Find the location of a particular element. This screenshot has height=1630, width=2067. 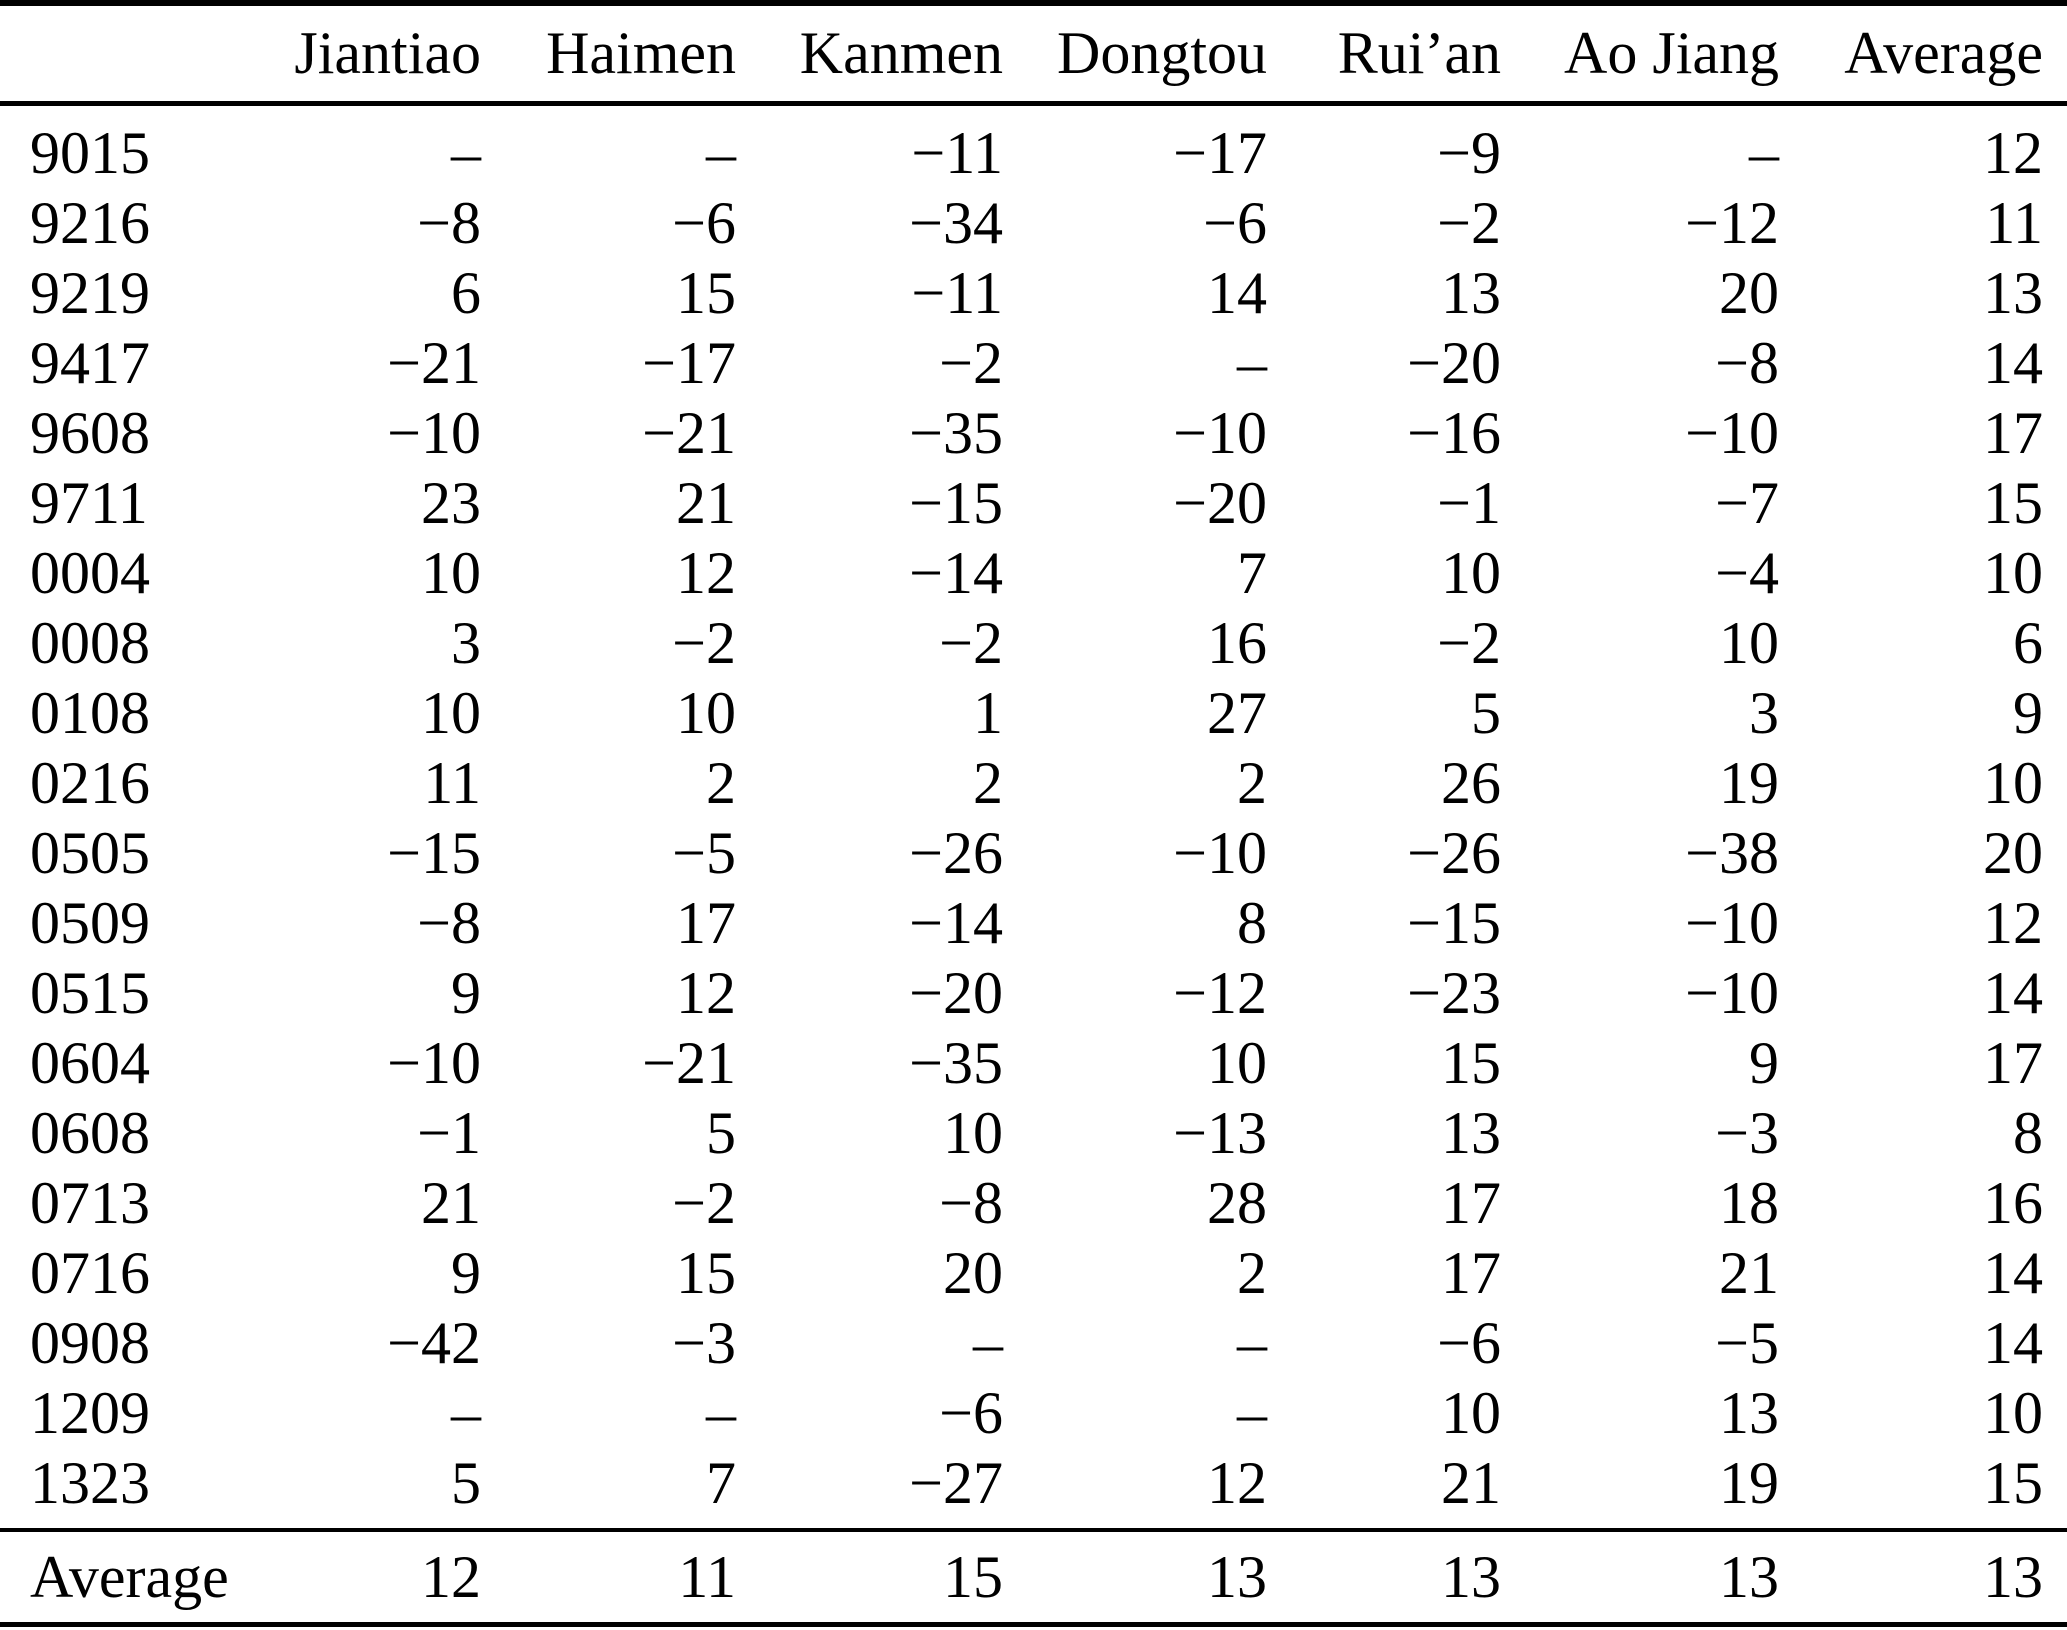

table-row-9015: 9015 – – −11 −17 −9 – 12 is located at coordinates (1033, 146).